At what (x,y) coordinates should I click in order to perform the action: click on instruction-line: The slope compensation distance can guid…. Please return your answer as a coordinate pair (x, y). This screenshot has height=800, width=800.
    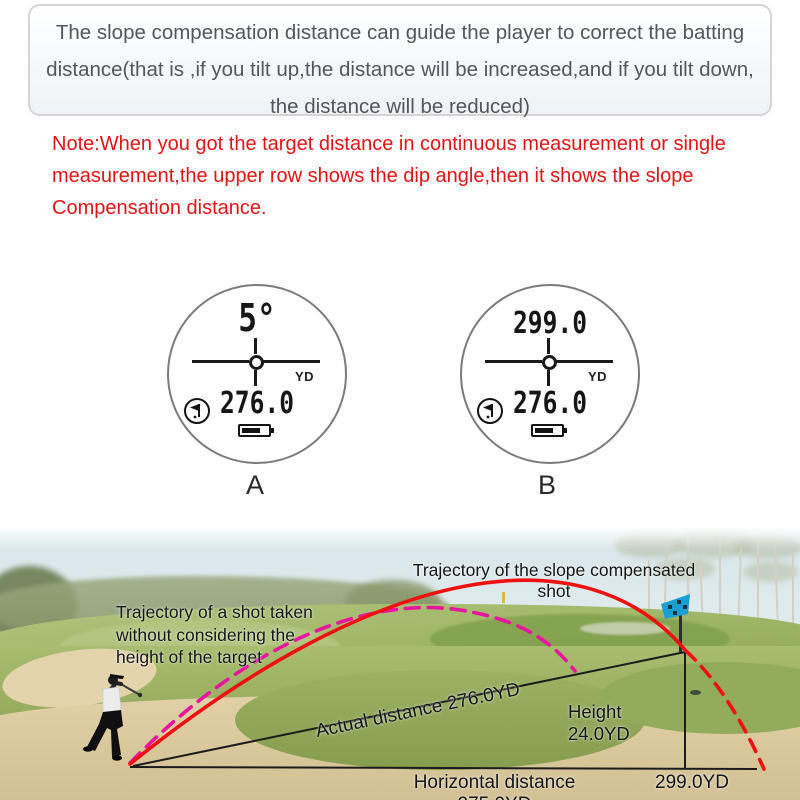
    Looking at the image, I should click on (400, 32).